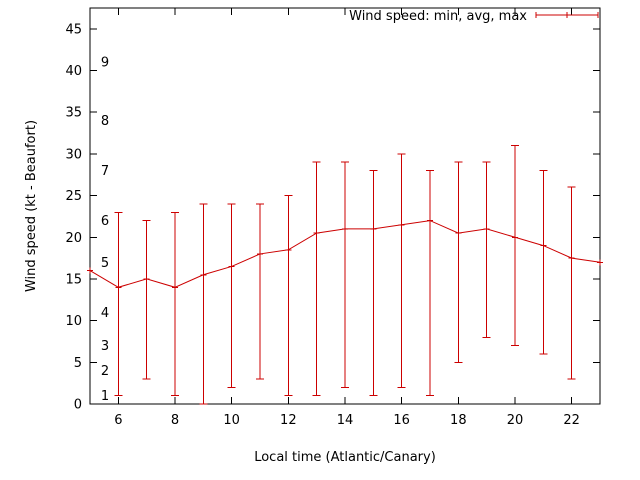  What do you see at coordinates (73, 113) in the screenshot?
I see `y-tick-label: 35` at bounding box center [73, 113].